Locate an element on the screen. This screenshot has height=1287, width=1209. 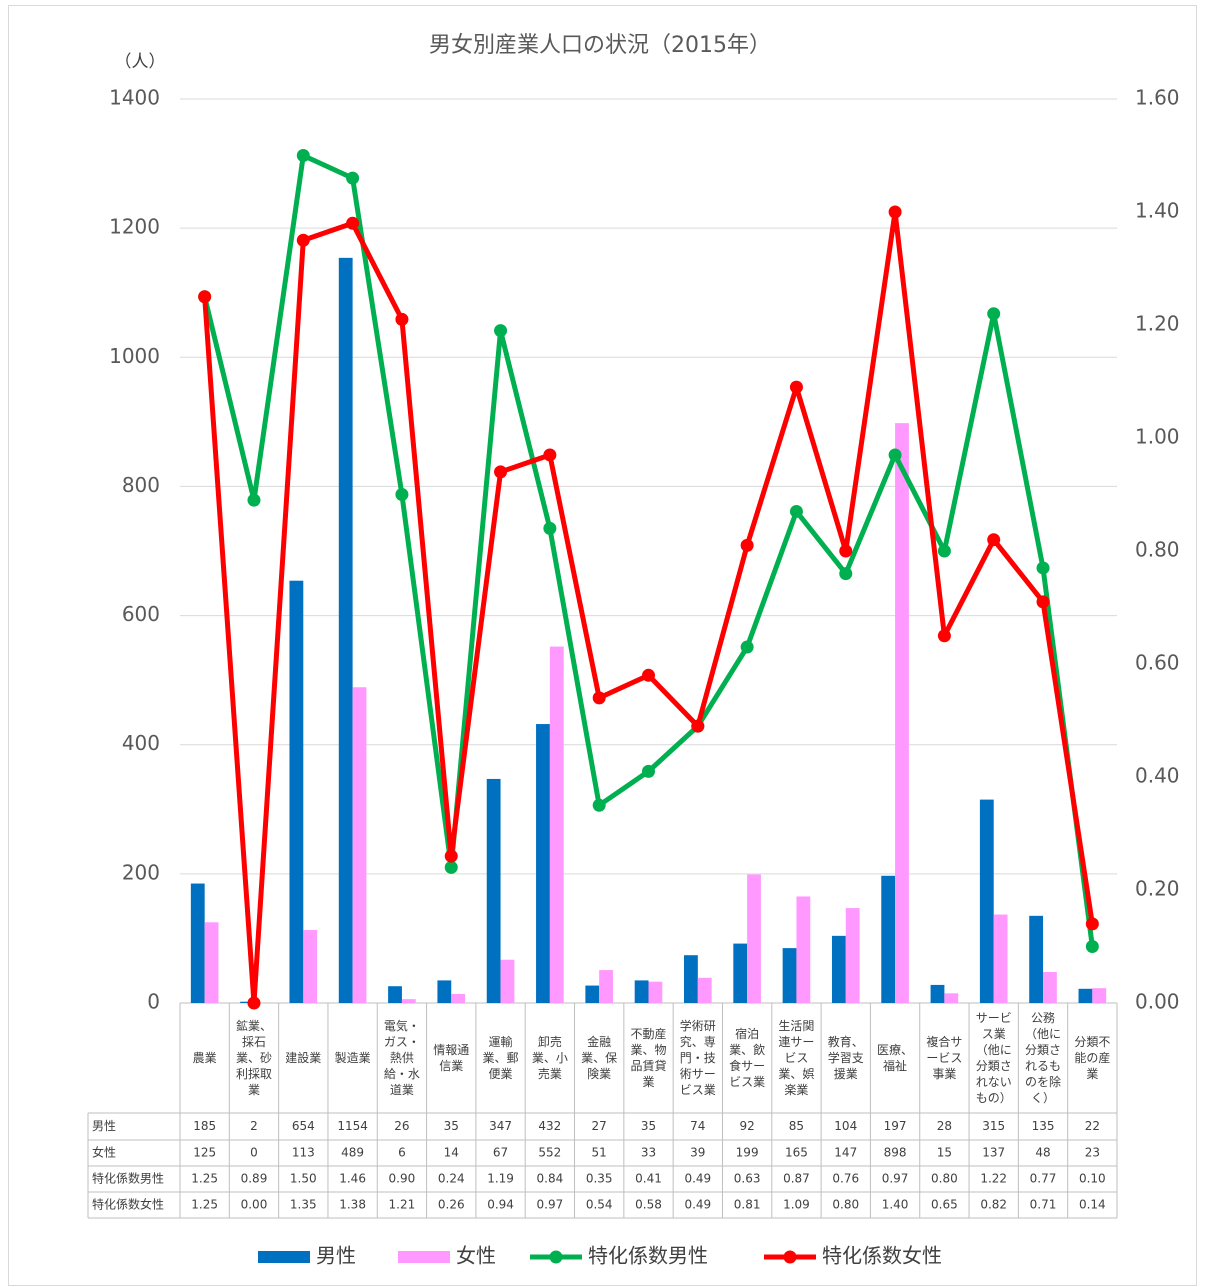
table-cell: 0.76 is located at coordinates (845, 1179).